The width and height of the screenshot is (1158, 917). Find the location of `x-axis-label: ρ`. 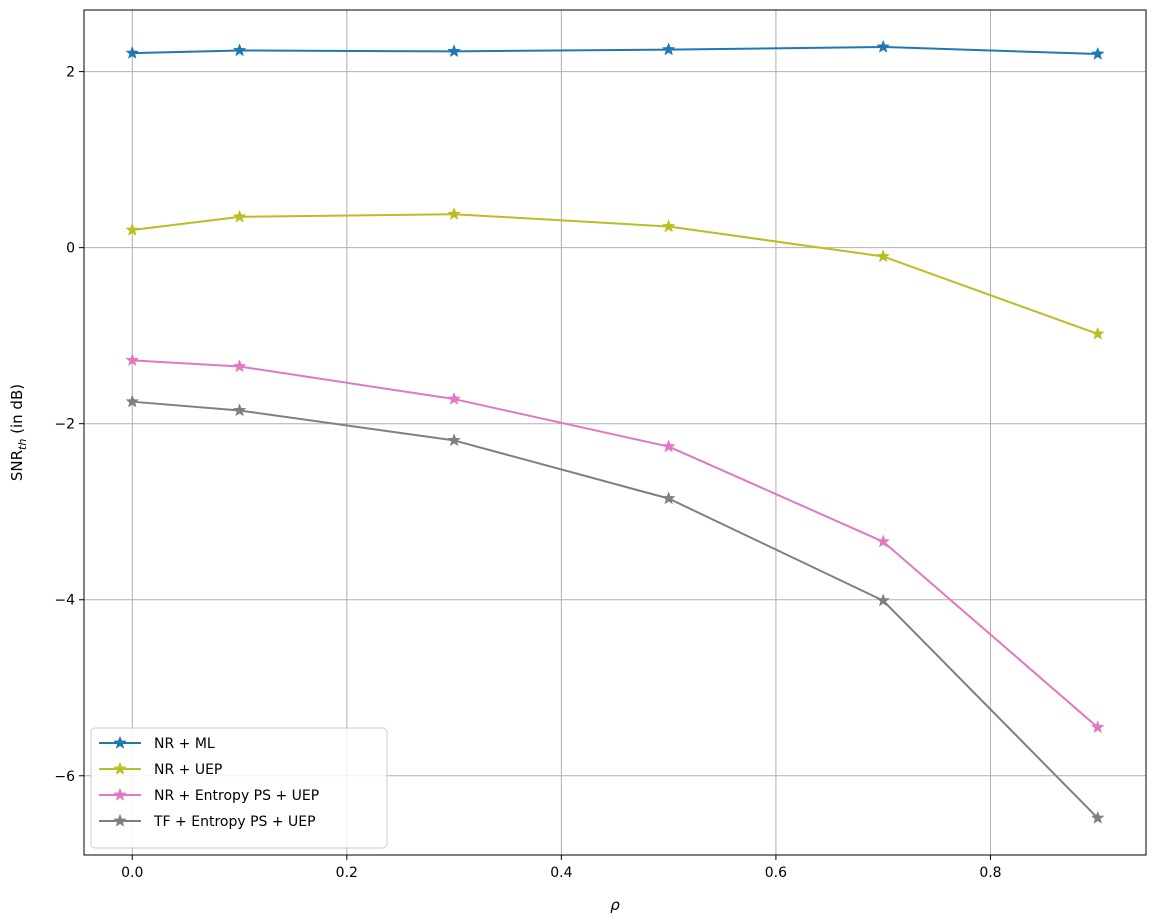

x-axis-label: ρ is located at coordinates (615, 905).